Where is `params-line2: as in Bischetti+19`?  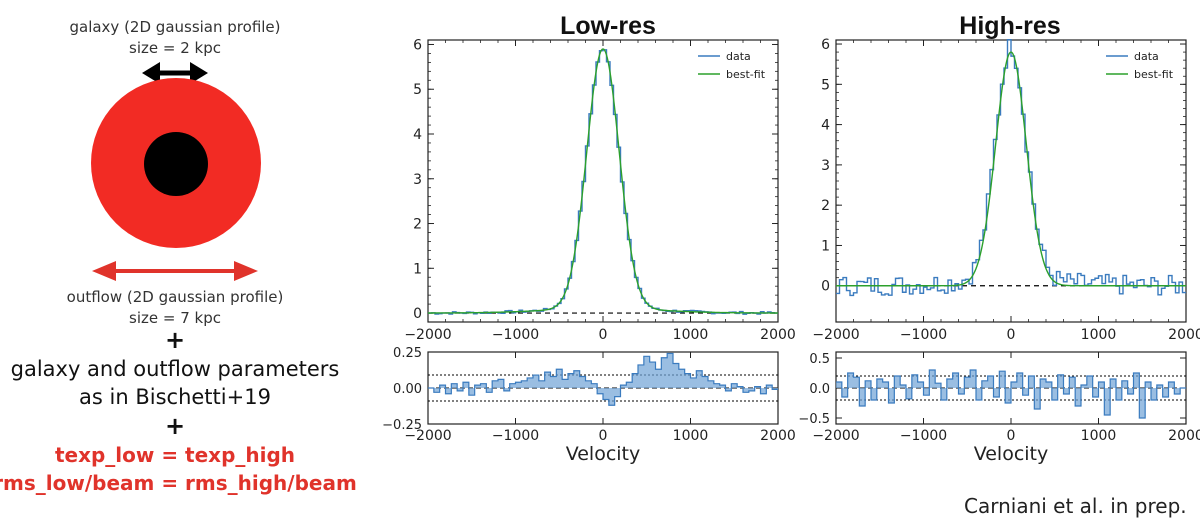
params-line2: as in Bischetti+19 is located at coordinates (175, 397).